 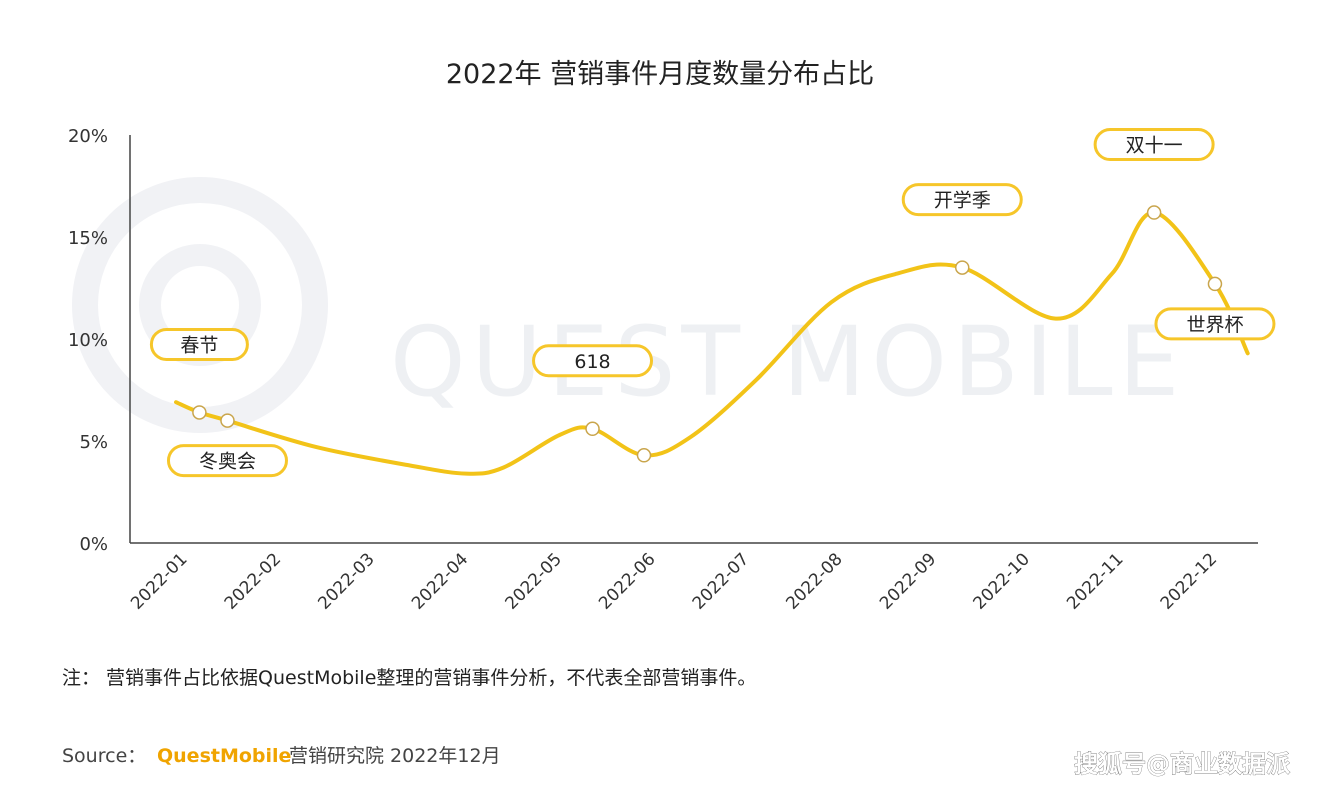 I want to click on event-label: 冬奥会, so click(x=227, y=461).